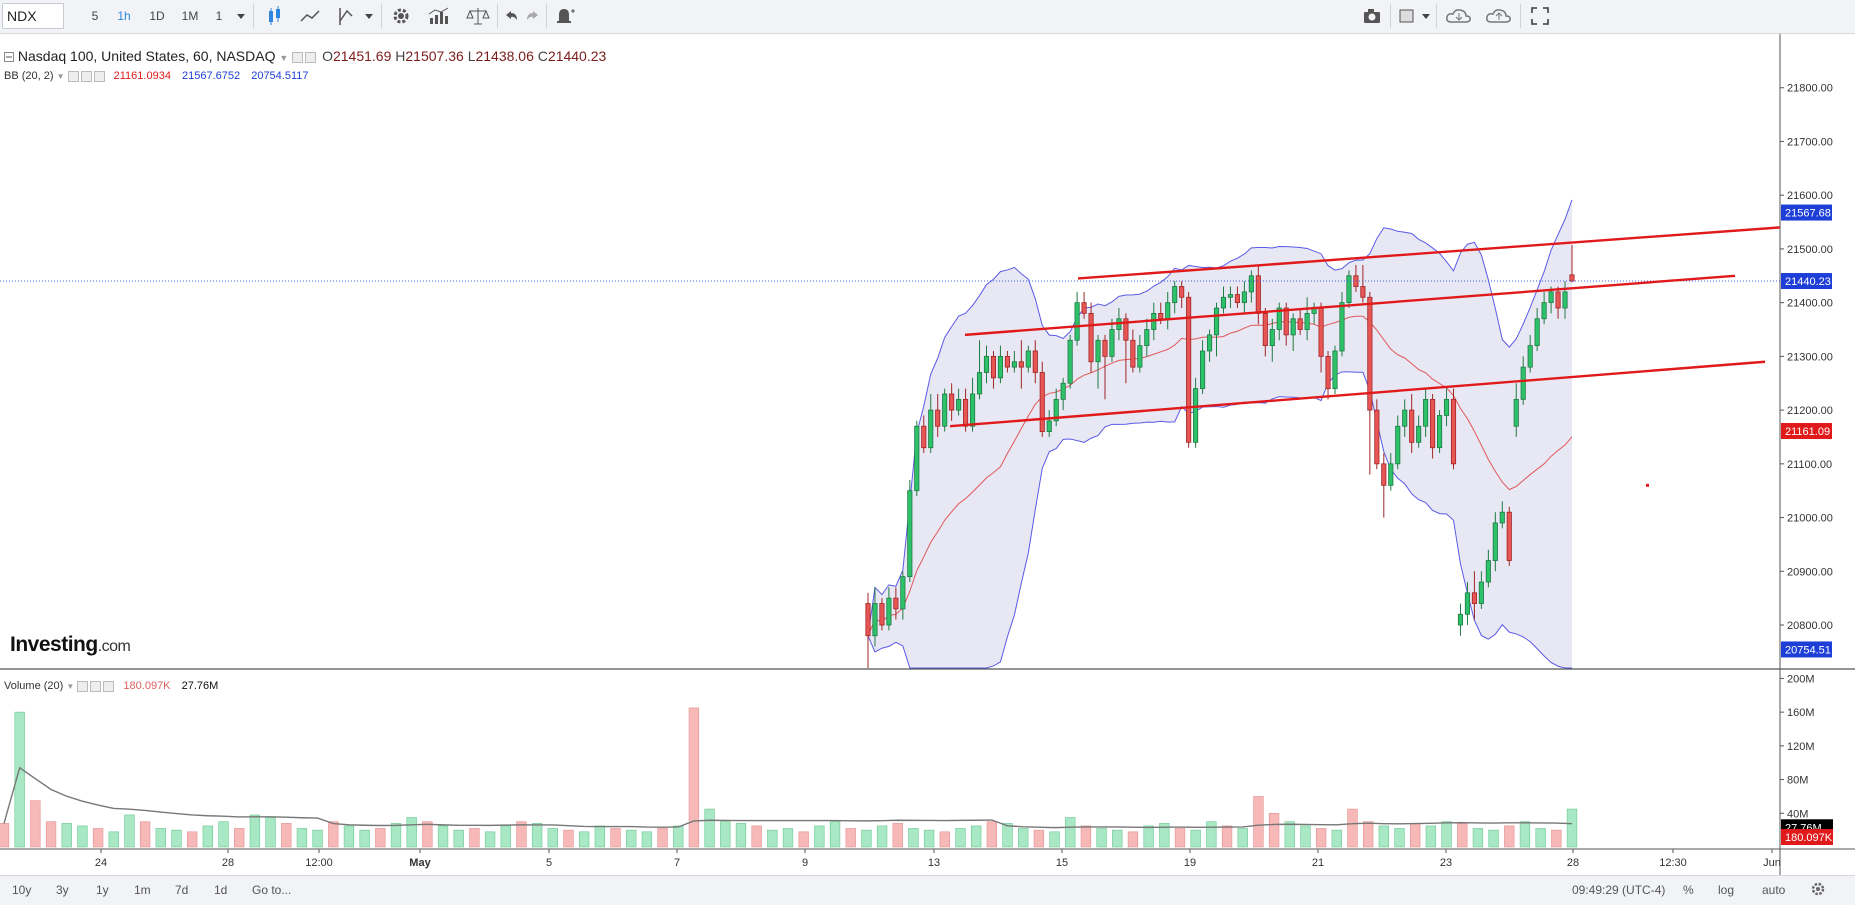 This screenshot has width=1855, height=905. Describe the element at coordinates (1406, 16) in the screenshot. I see `template-icon` at that location.